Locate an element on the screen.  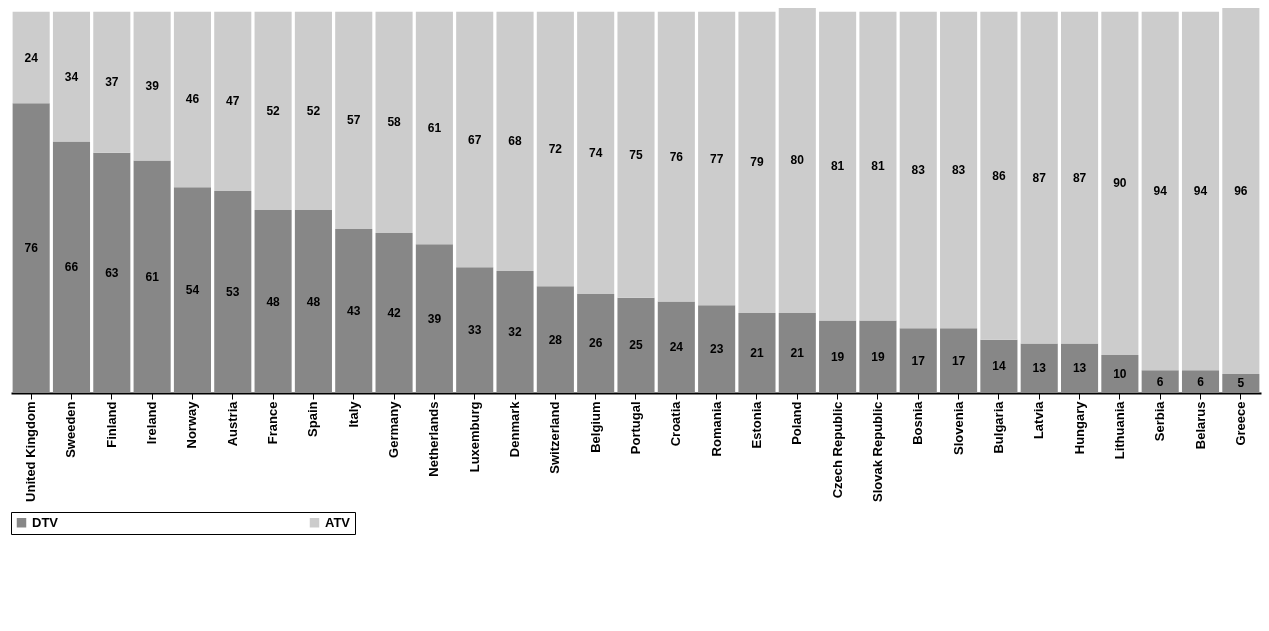
data-label: 74 is located at coordinates (596, 152).